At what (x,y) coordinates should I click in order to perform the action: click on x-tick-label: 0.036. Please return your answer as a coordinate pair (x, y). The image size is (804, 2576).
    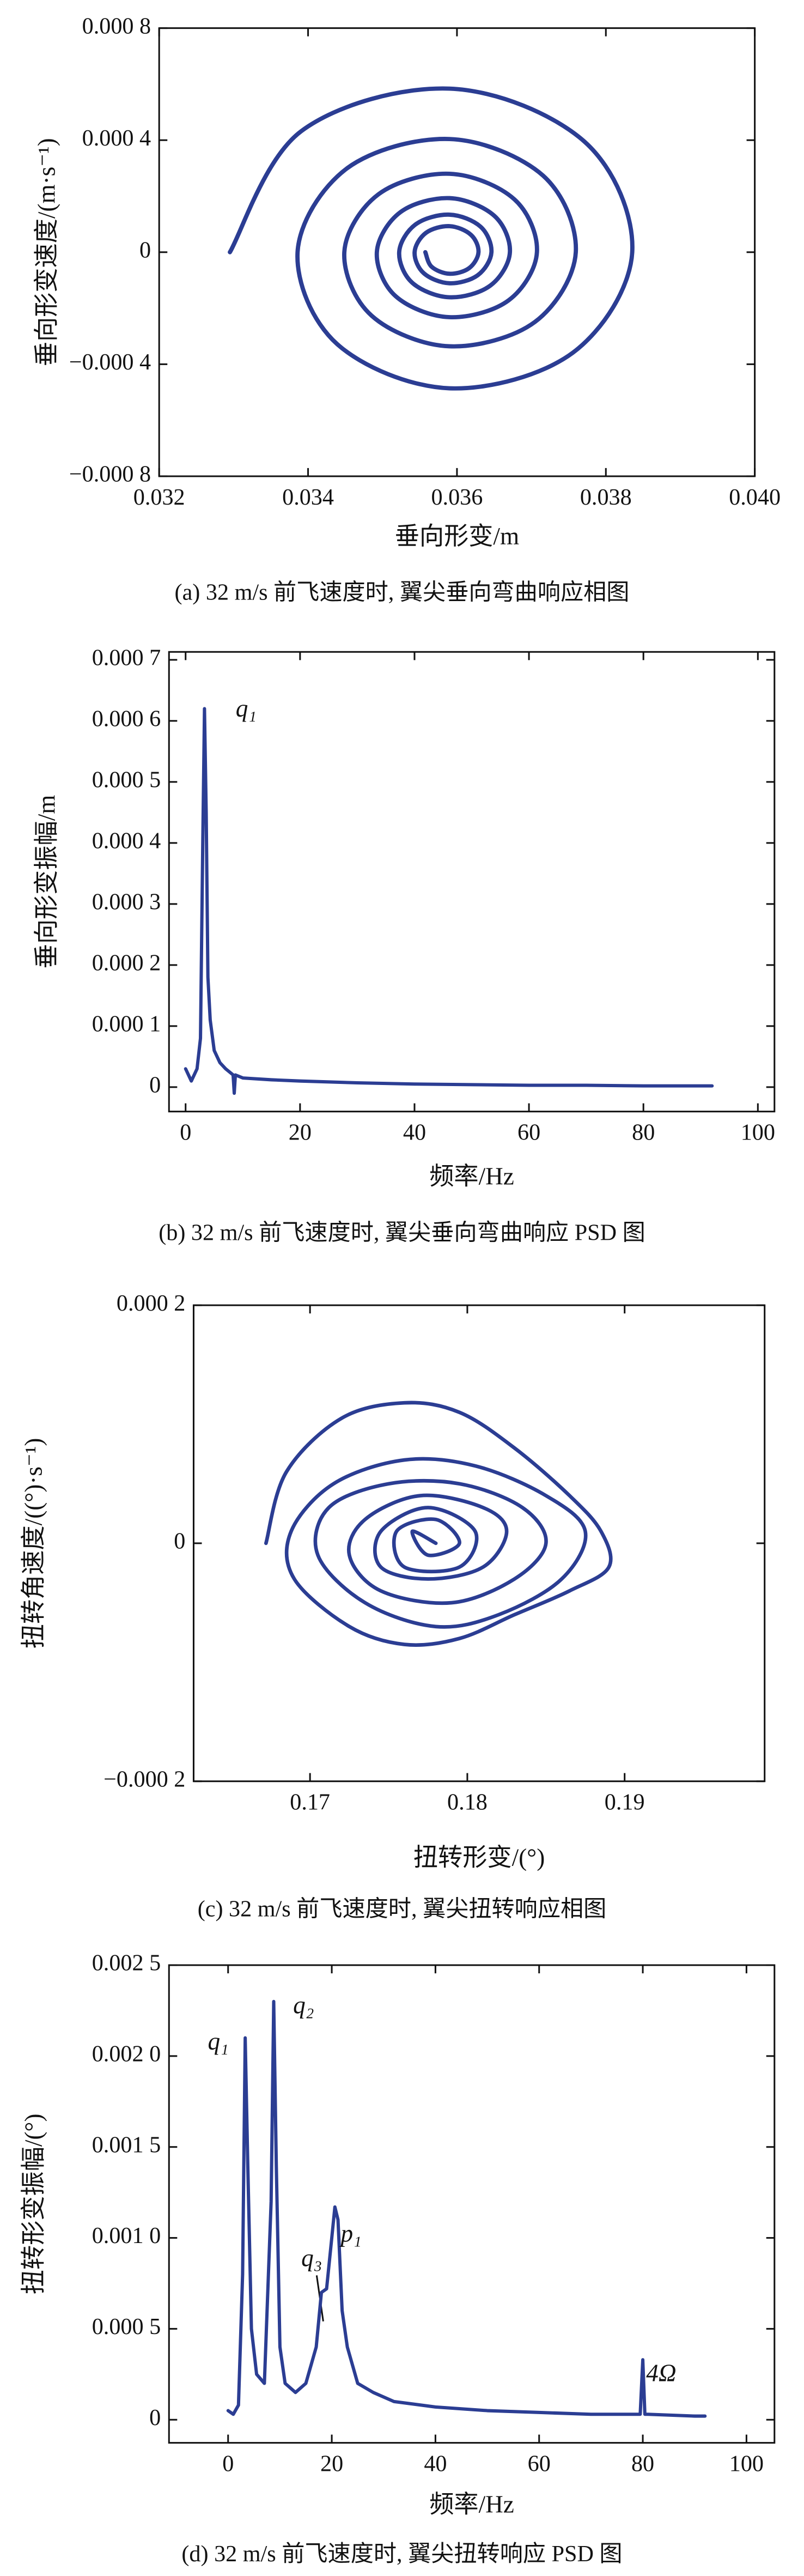
    Looking at the image, I should click on (457, 497).